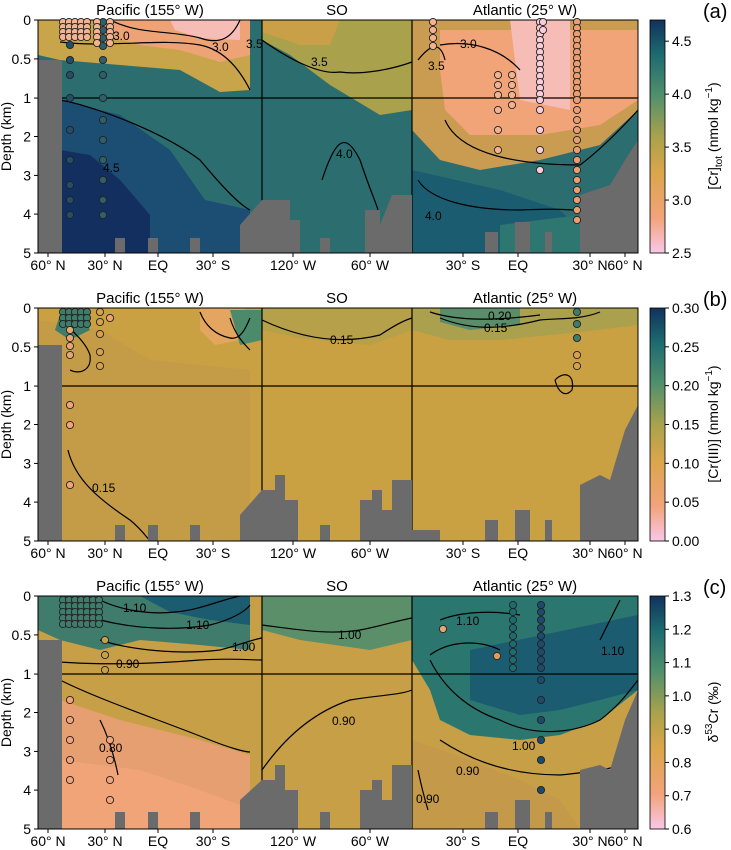 This screenshot has height=850, width=731. I want to click on colorbar-a, so click(657, 136).